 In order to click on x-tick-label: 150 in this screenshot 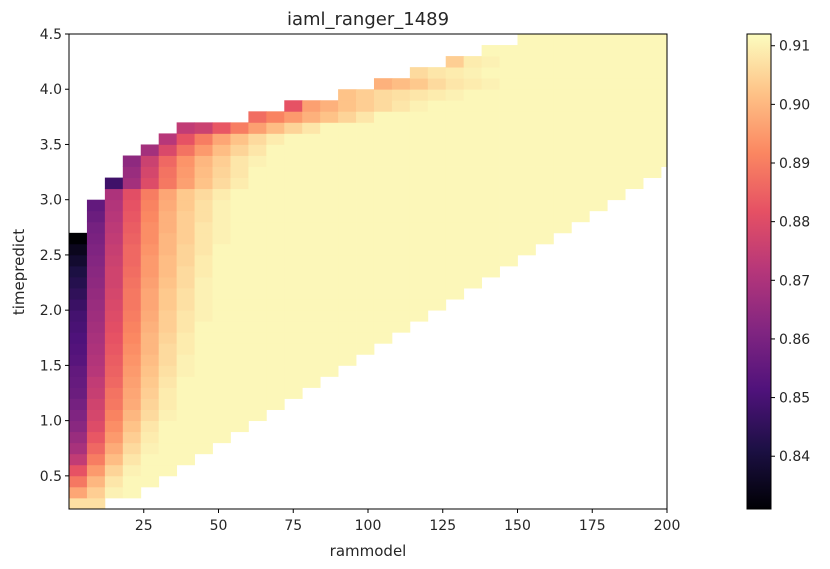, I will do `click(517, 526)`.